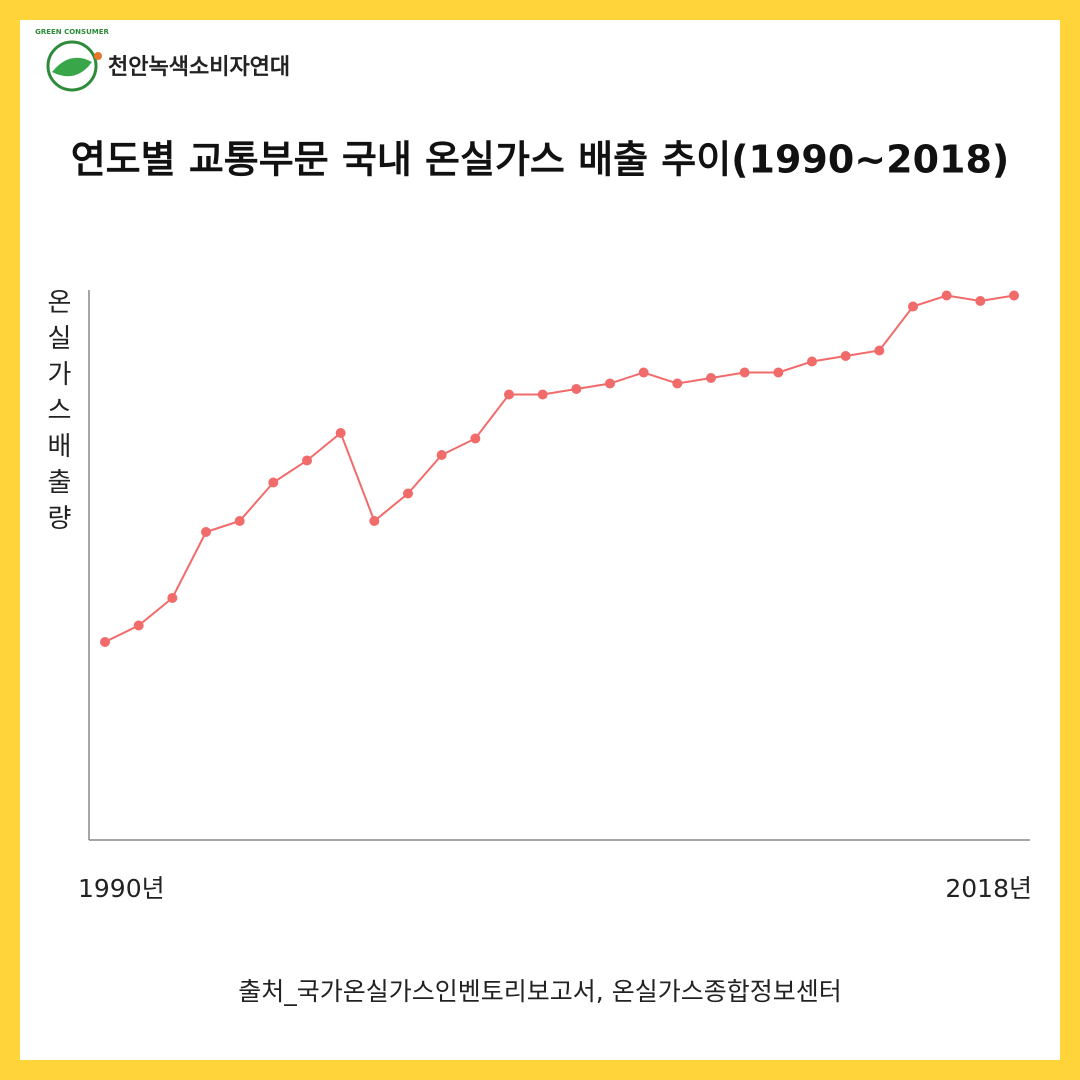  I want to click on x-tick-label: 2018년, so click(988, 888).